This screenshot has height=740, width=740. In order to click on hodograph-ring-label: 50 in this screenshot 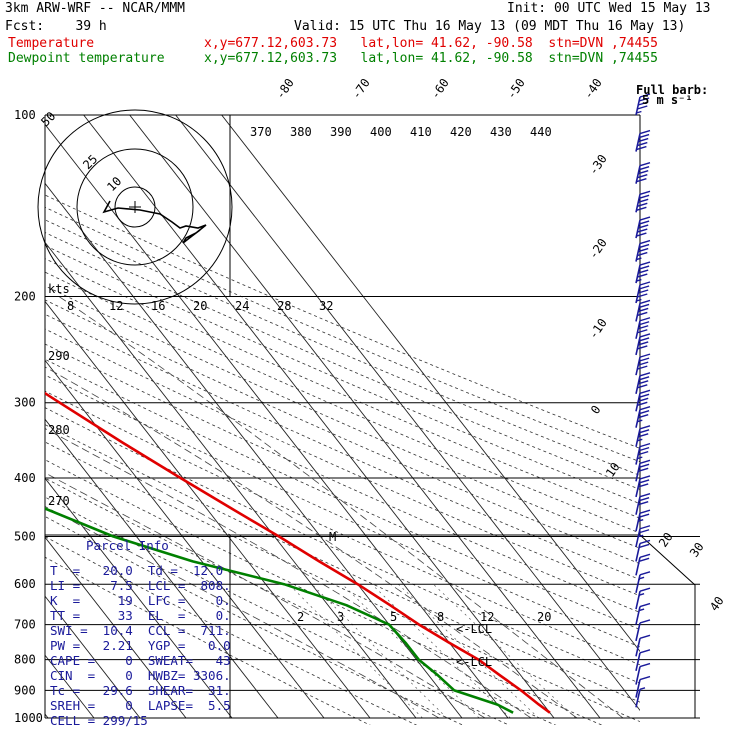, I will do `click(48, 119)`.